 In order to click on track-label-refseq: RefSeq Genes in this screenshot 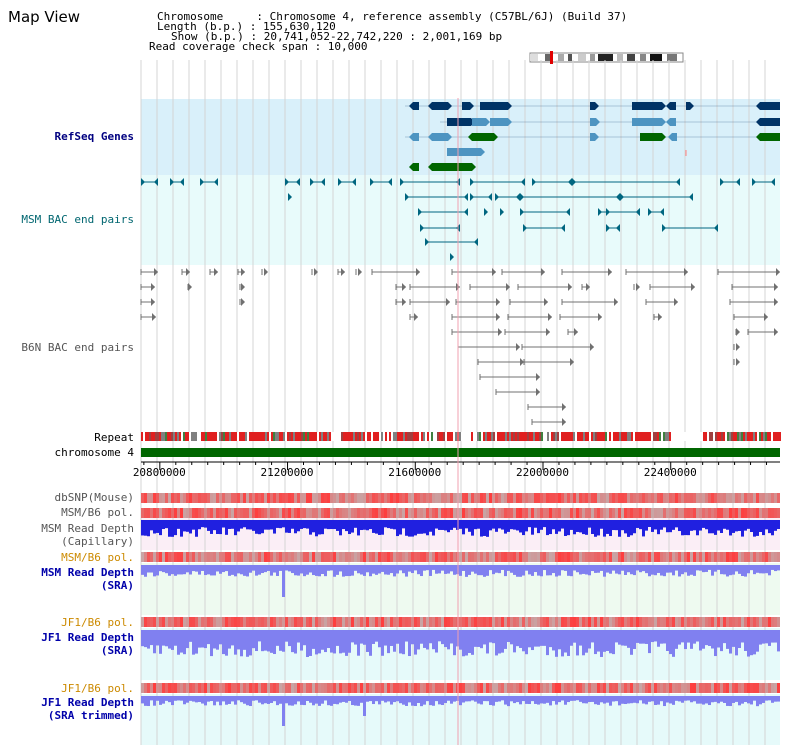, I will do `click(94, 136)`.